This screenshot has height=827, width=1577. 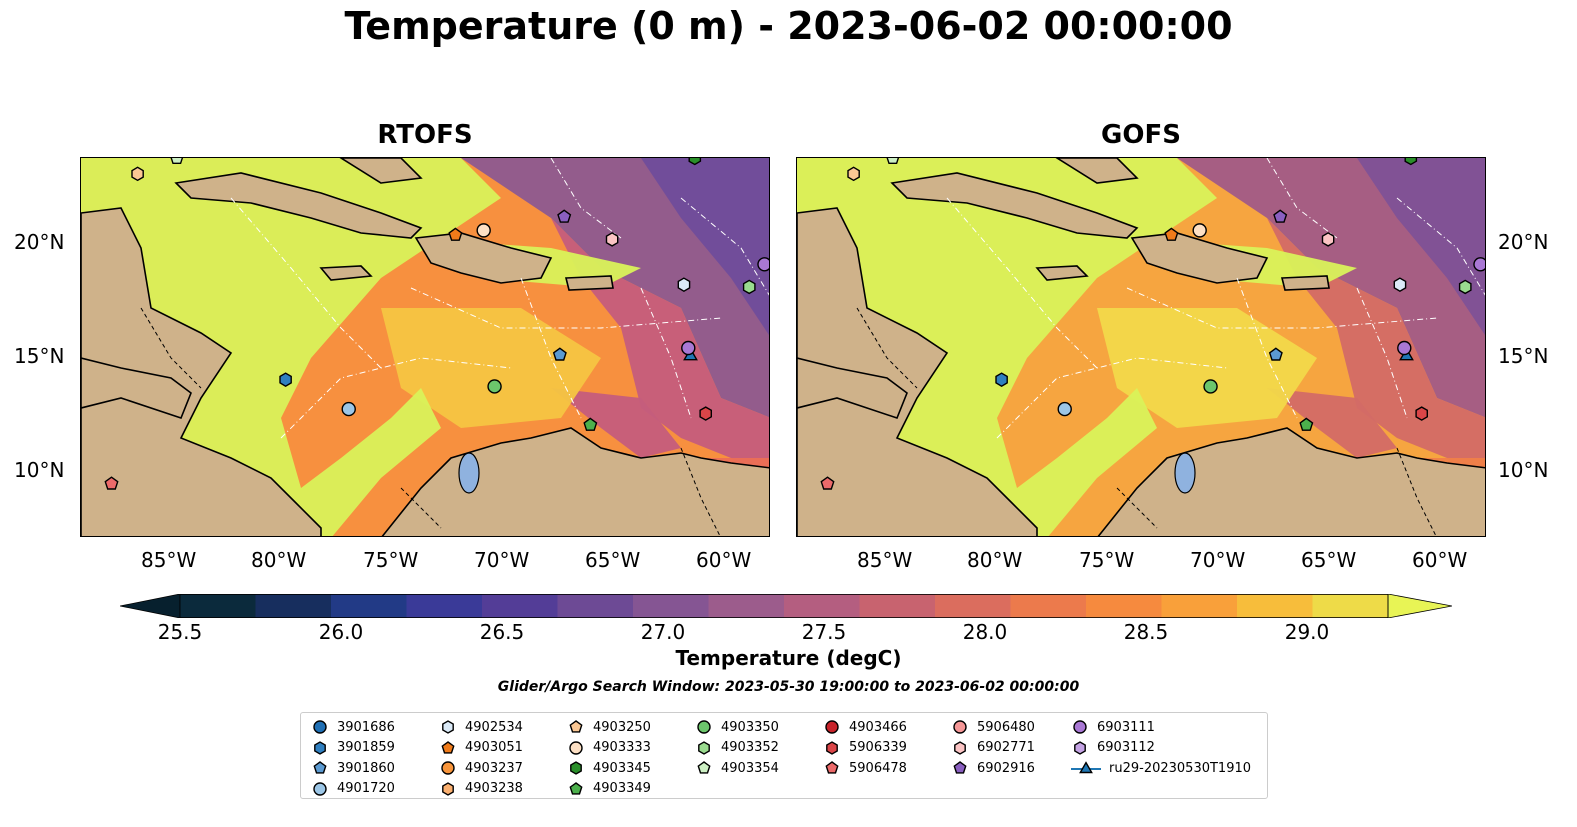 What do you see at coordinates (39, 242) in the screenshot?
I see `lat-tick-left-20: 20°N` at bounding box center [39, 242].